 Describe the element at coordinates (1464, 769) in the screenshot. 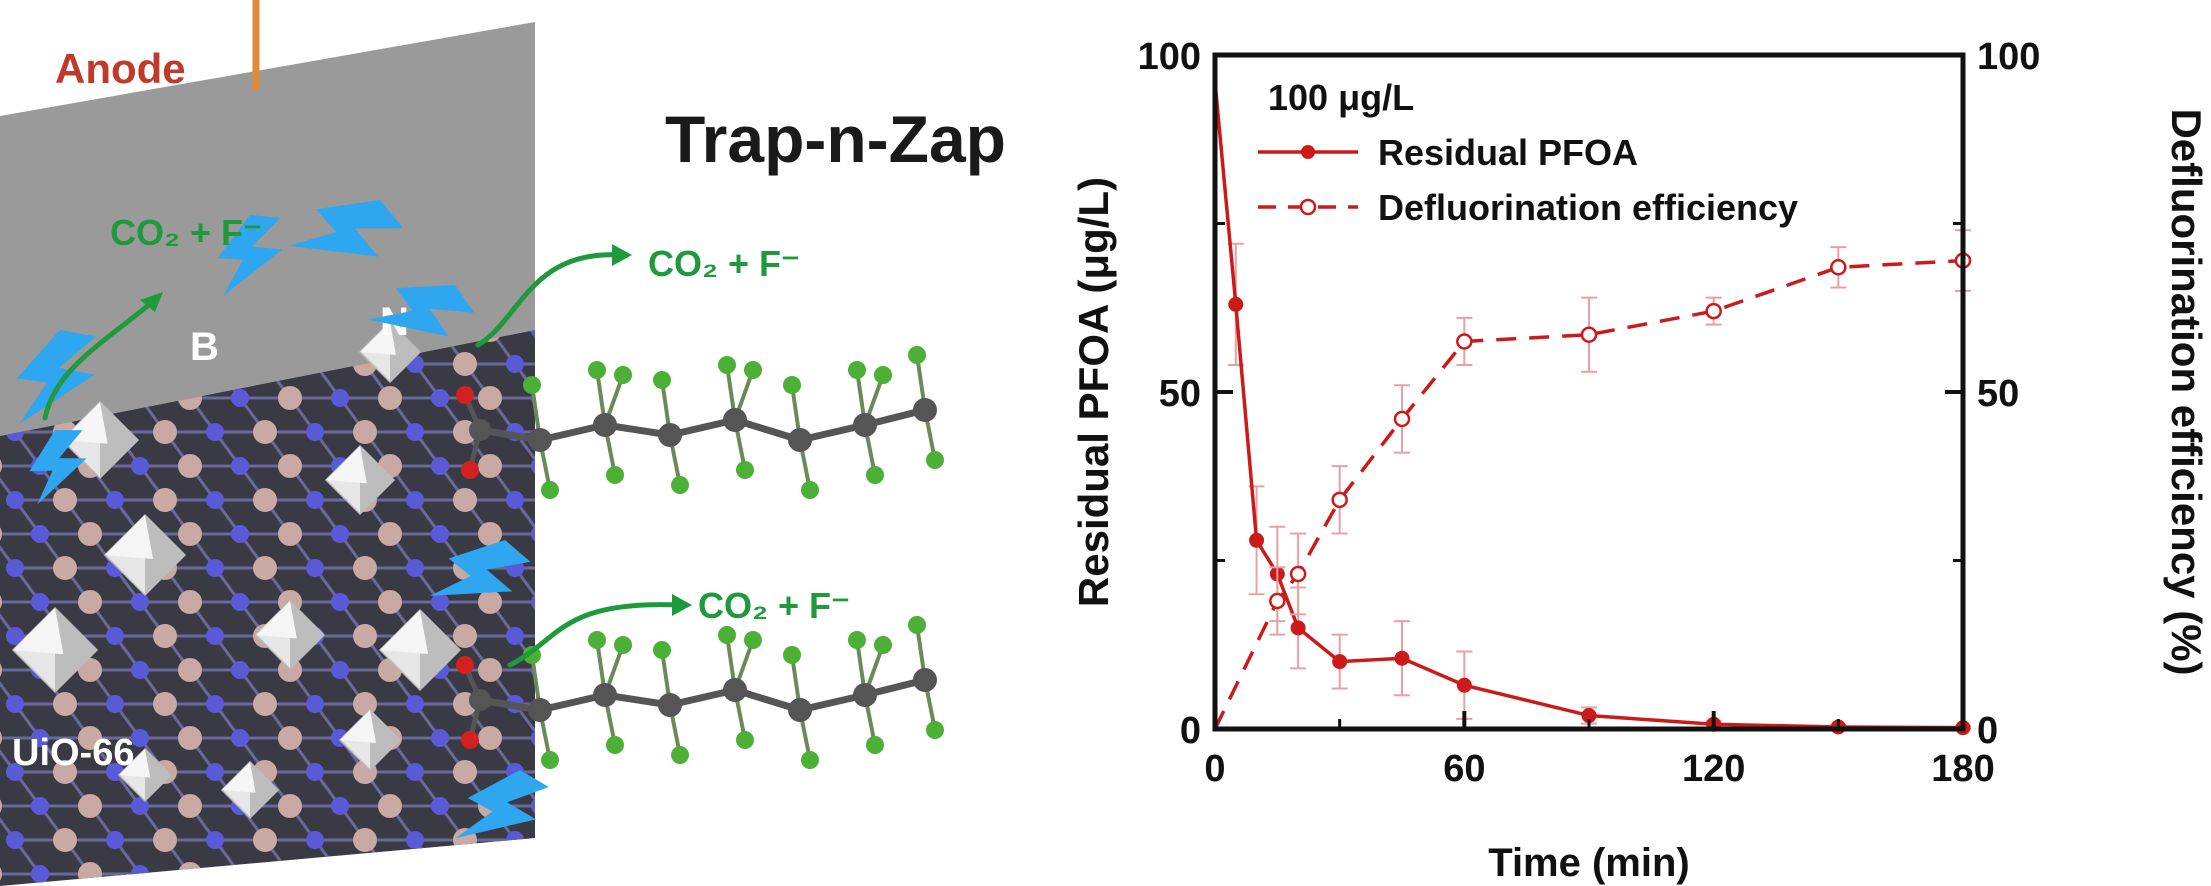

I see `x-tick-label: 60` at that location.